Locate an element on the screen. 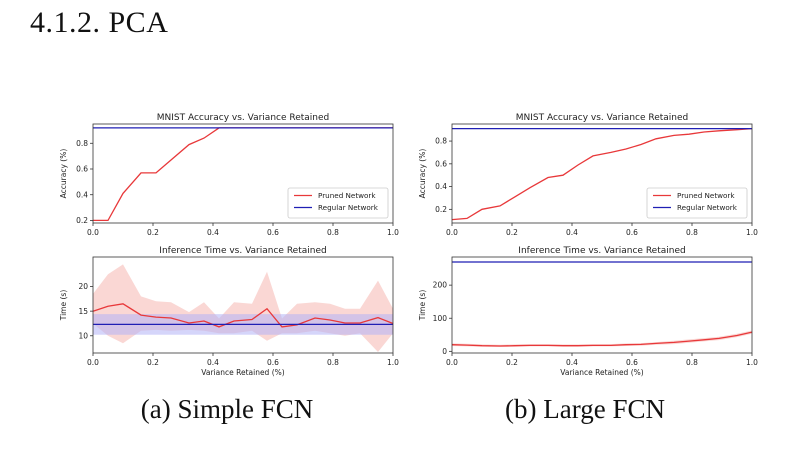 This screenshot has height=450, width=802. y-tick-label: 10 is located at coordinates (83, 335).